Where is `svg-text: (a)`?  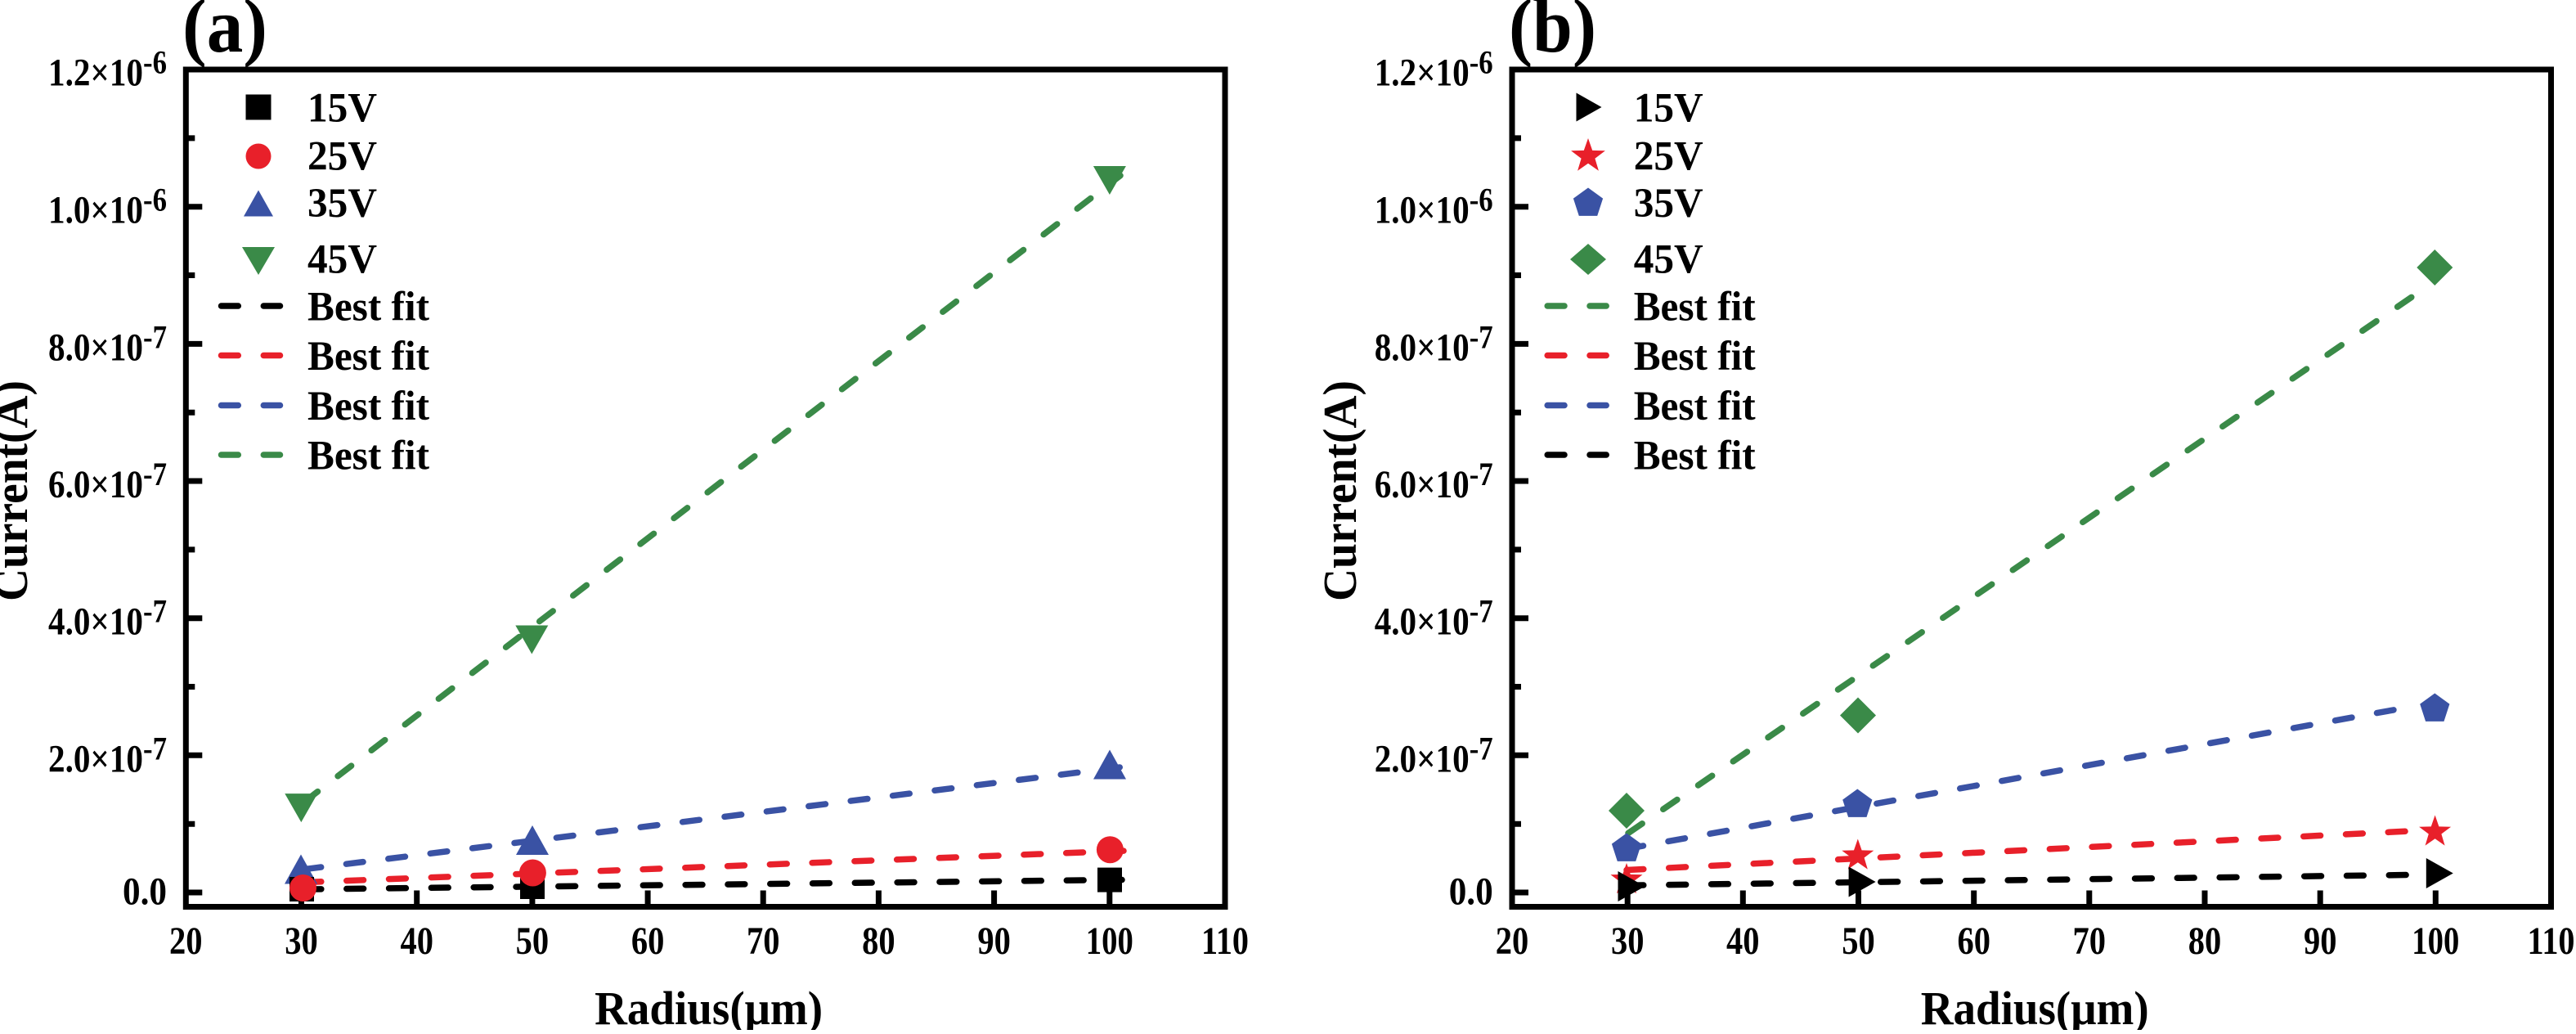 svg-text: (a) is located at coordinates (224, 34).